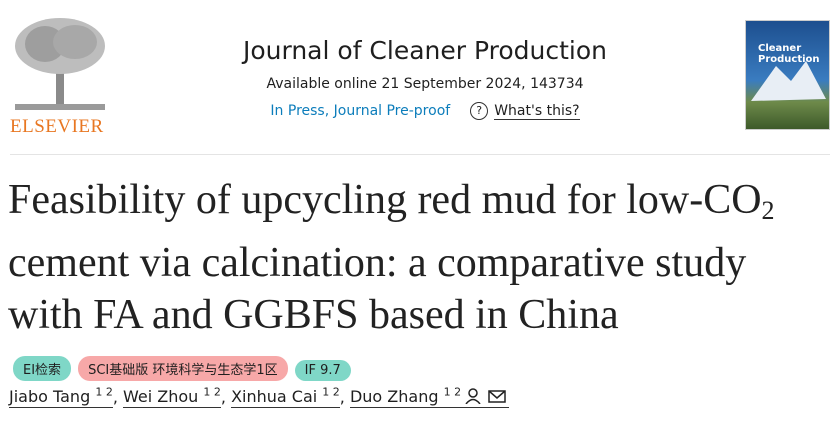  I want to click on help-icon: ?, so click(479, 111).